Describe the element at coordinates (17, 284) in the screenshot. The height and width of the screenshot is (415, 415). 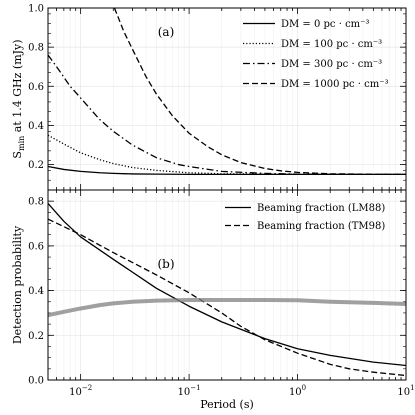
I see `y-axis-label-b: Detection probability` at that location.